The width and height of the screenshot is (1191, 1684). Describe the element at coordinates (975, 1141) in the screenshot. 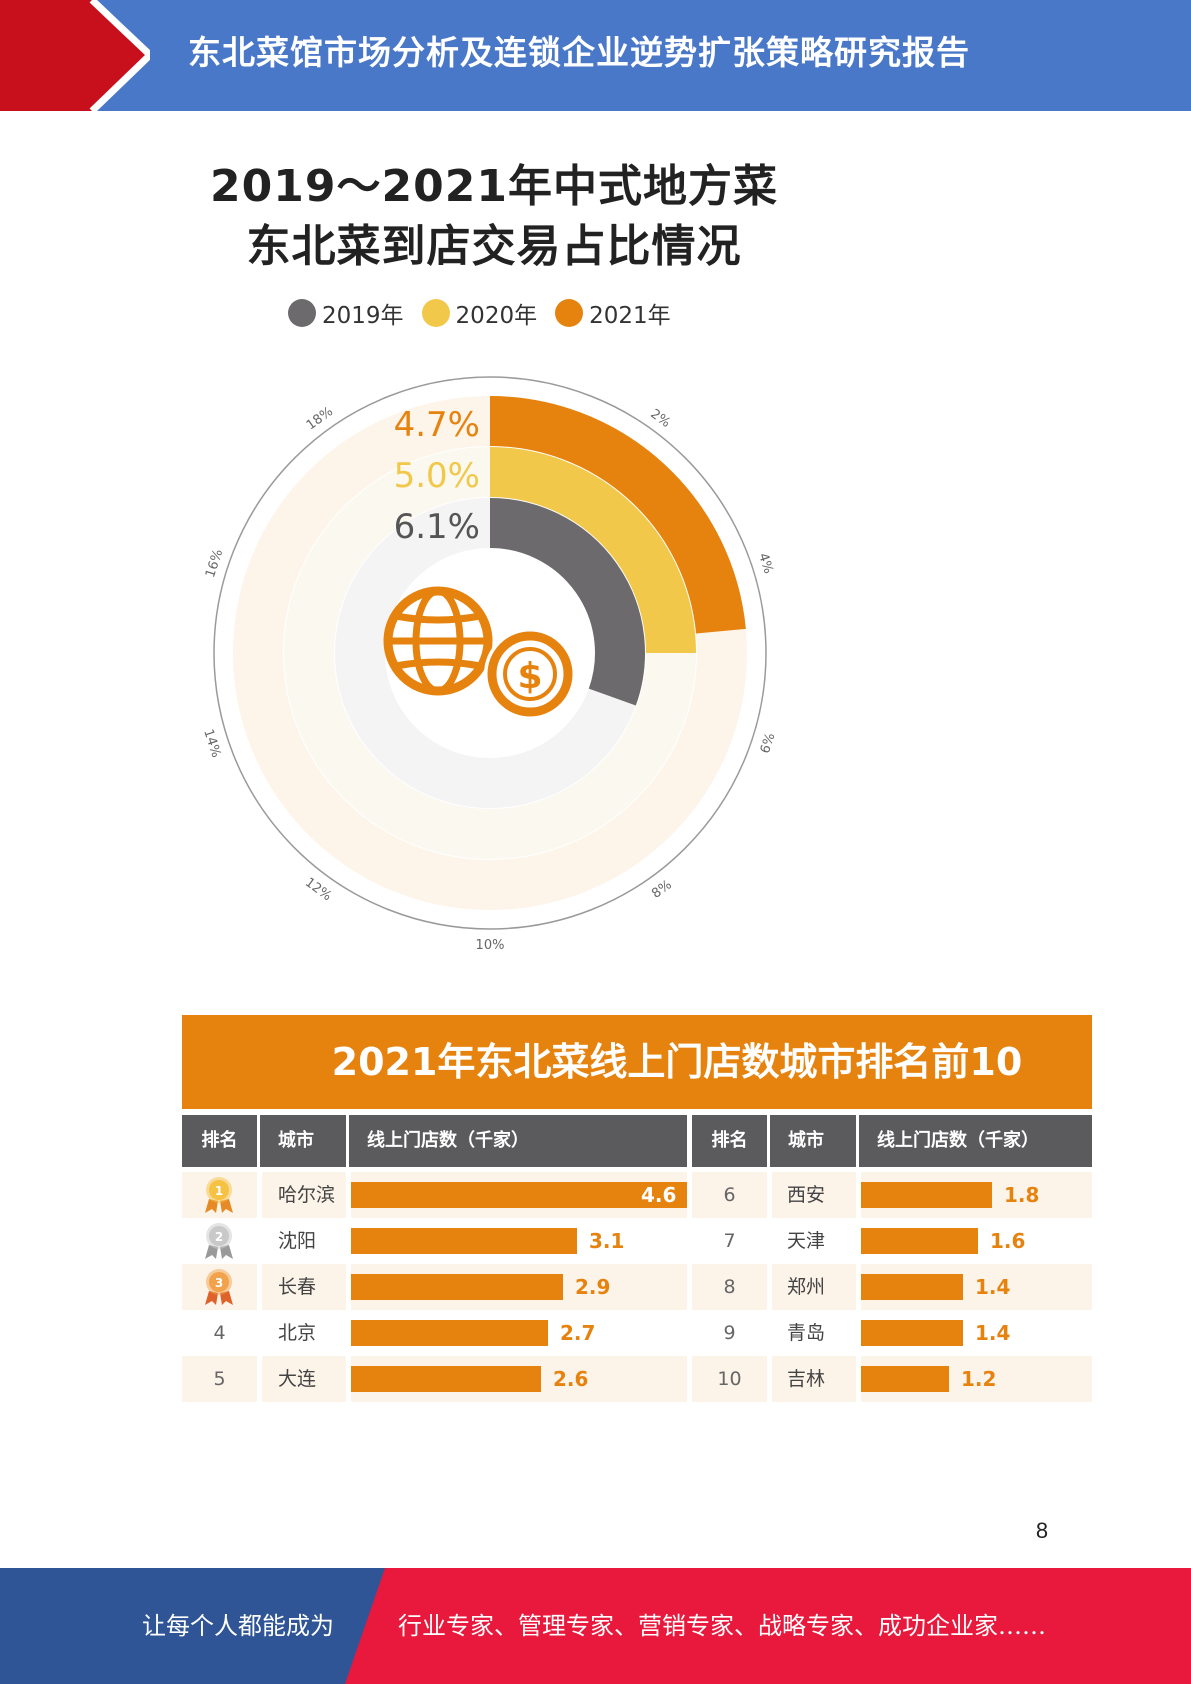

I see `header-stores-right: 线上门店数（千家）` at that location.